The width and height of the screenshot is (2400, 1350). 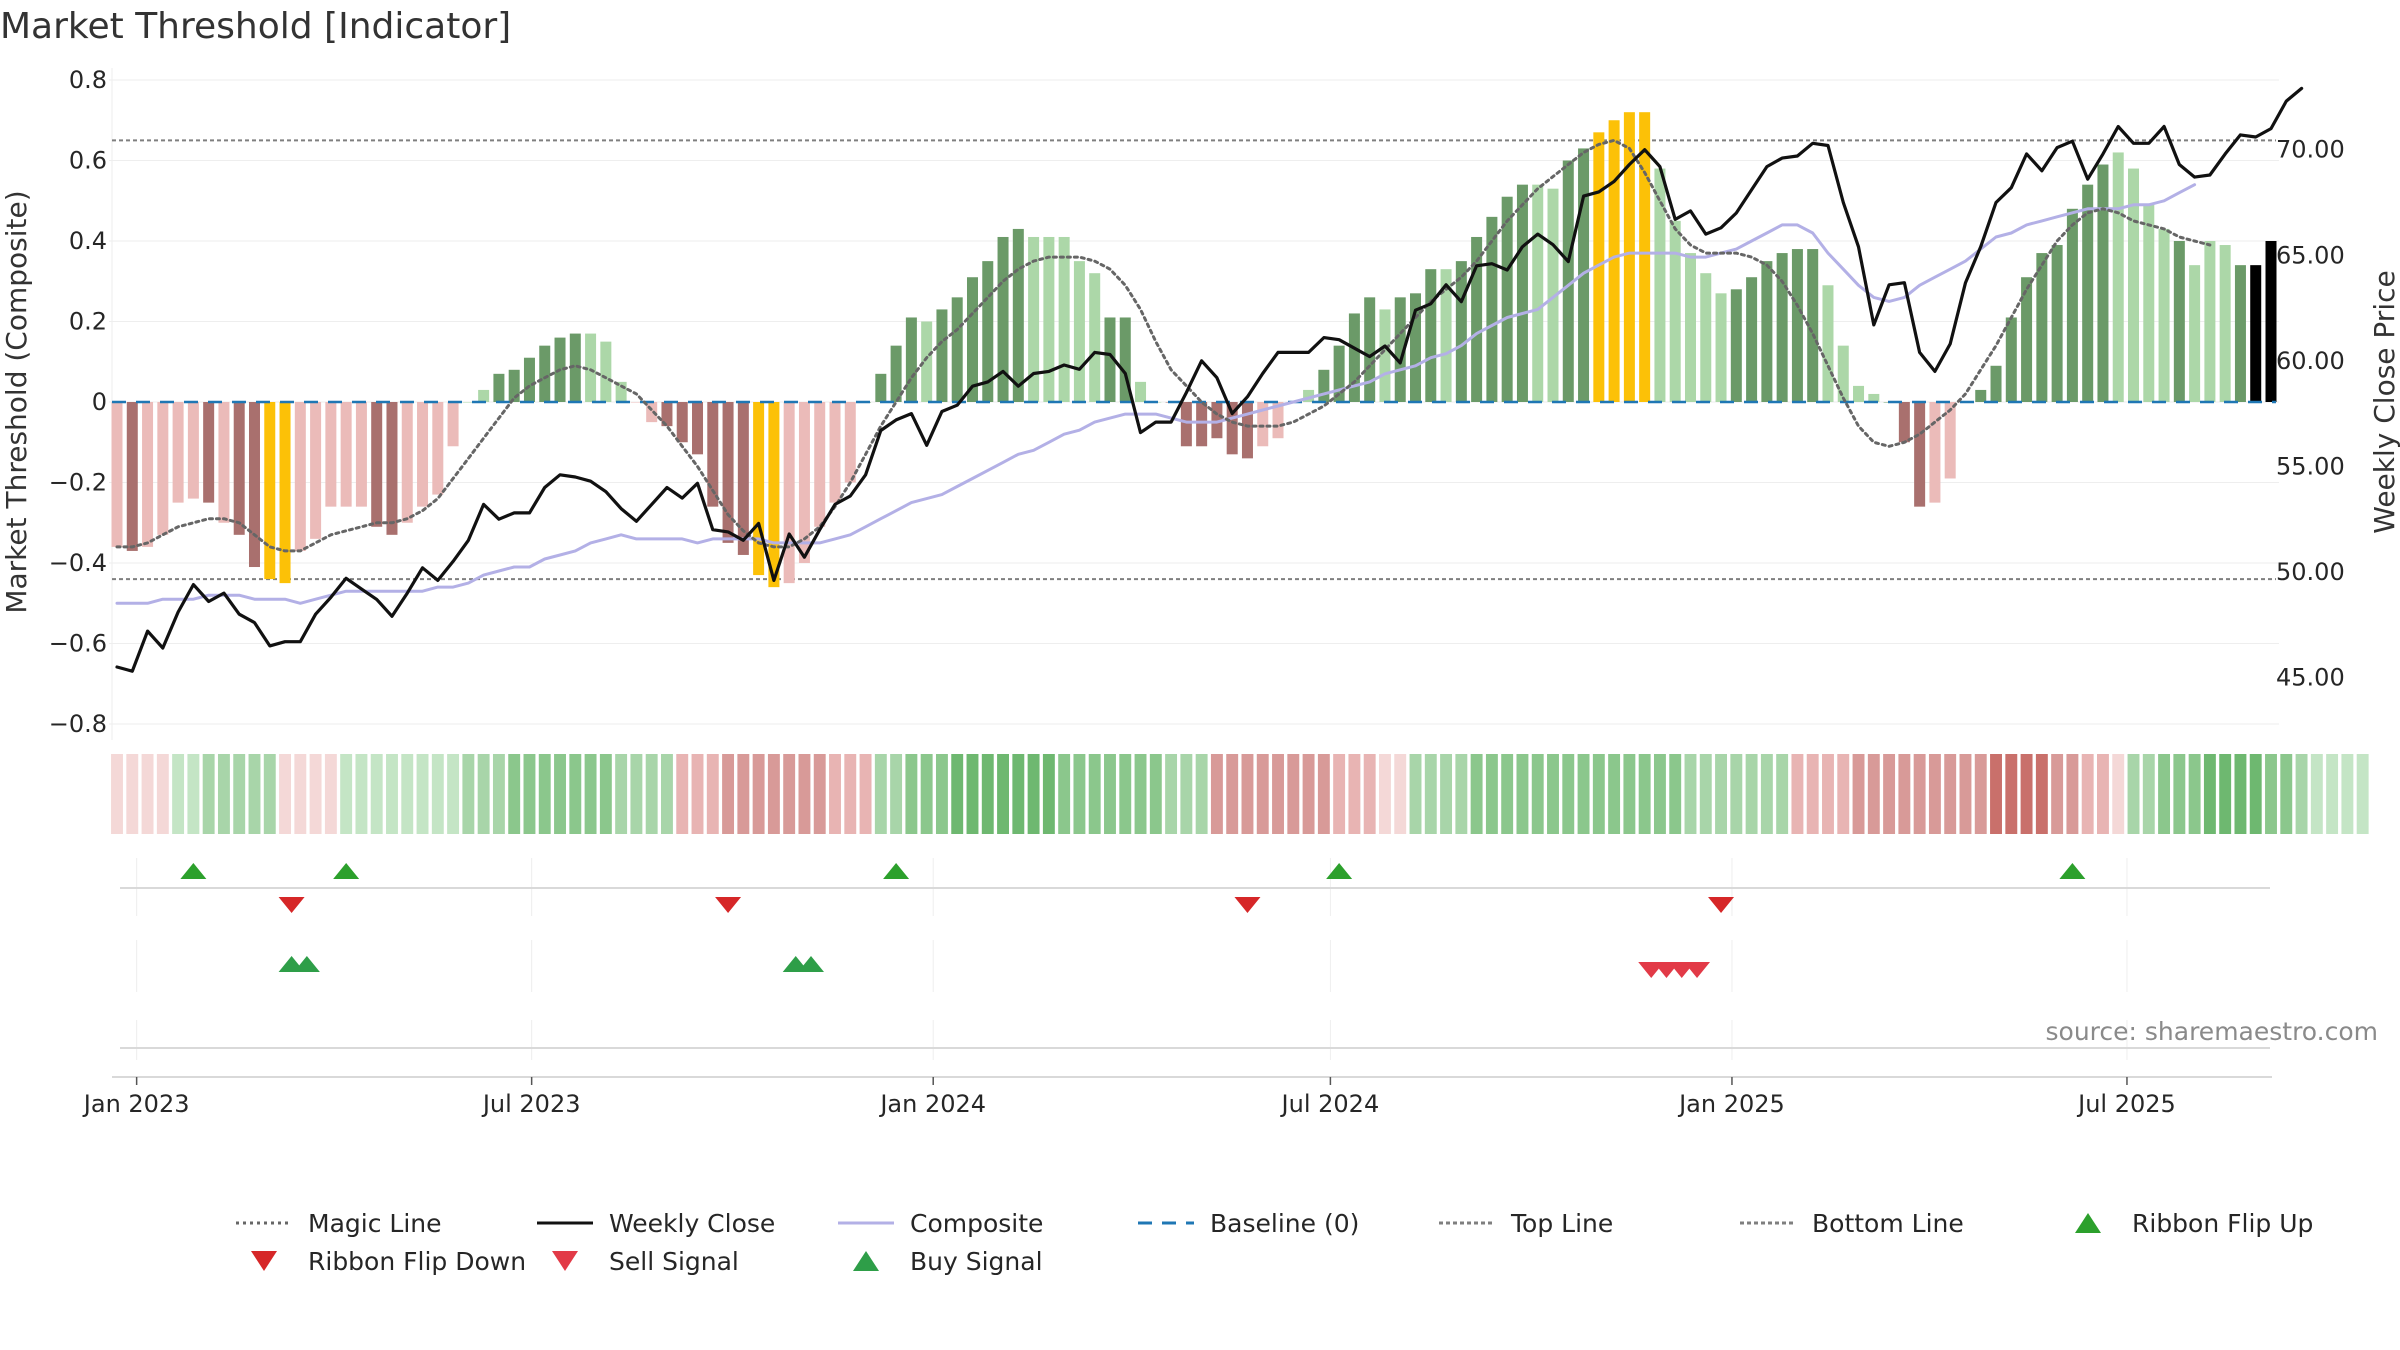 What do you see at coordinates (1561, 1223) in the screenshot?
I see `legend-label: Top Line` at bounding box center [1561, 1223].